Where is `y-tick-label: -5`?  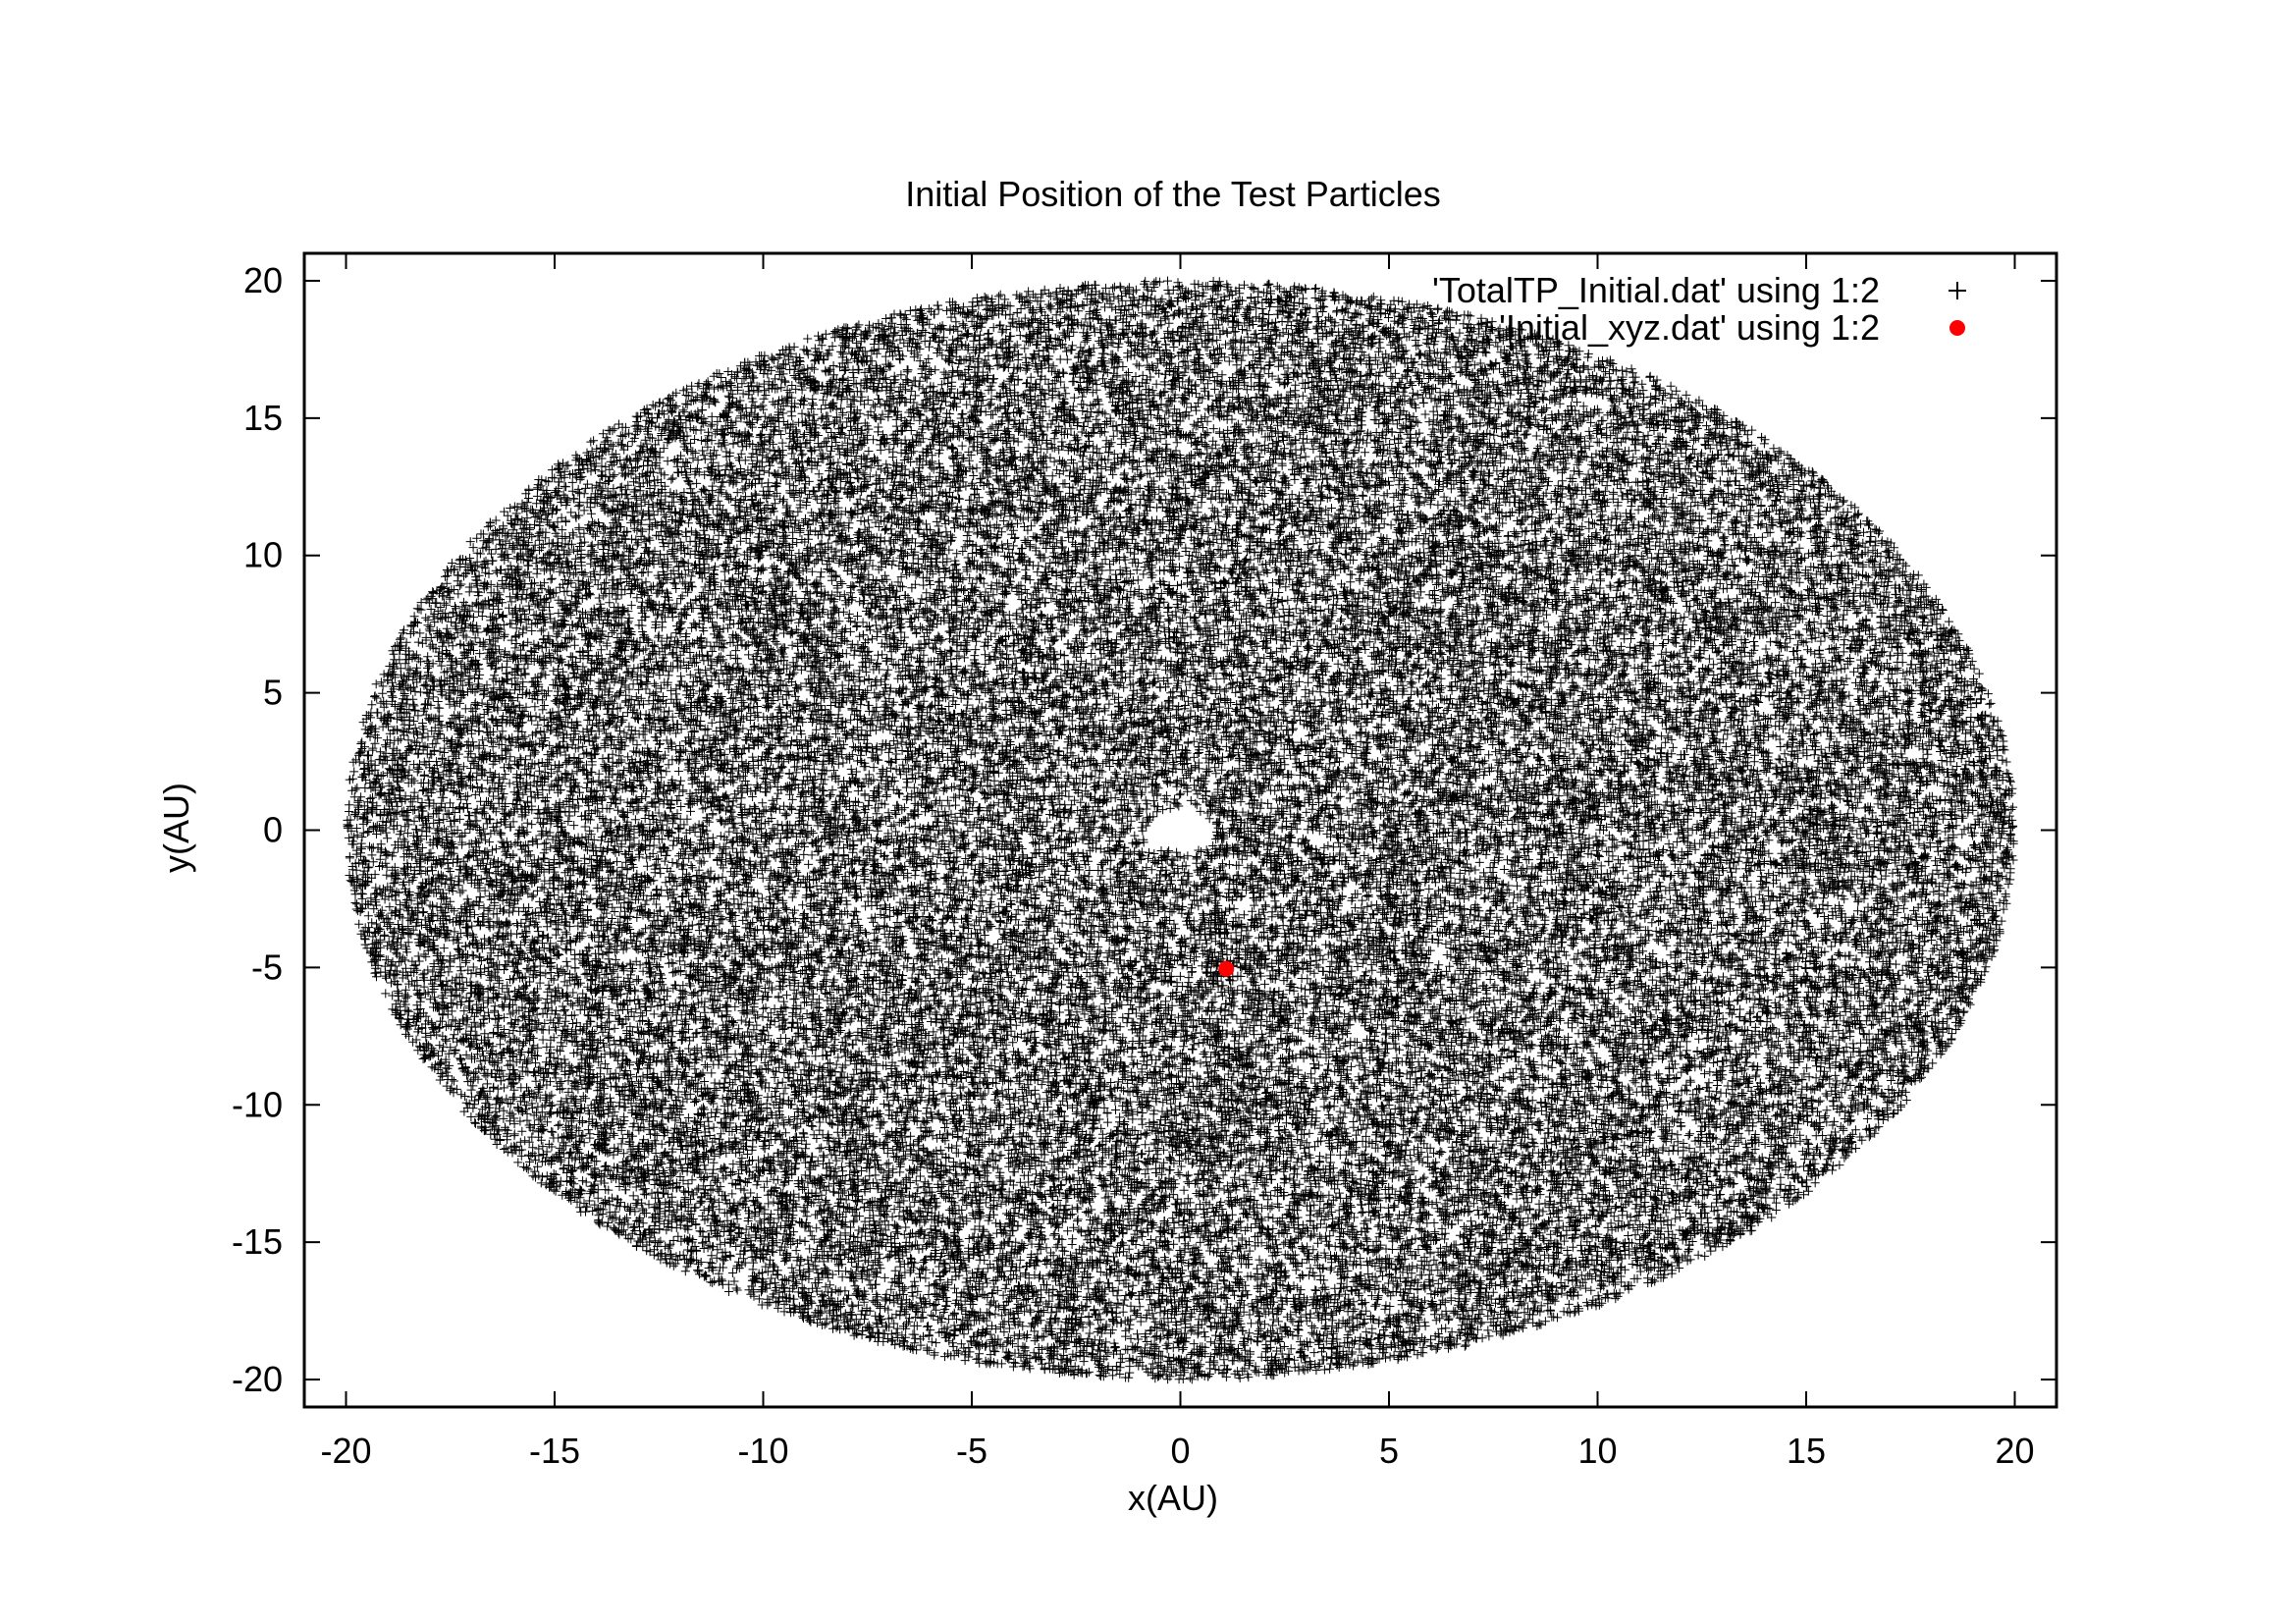
y-tick-label: -5 is located at coordinates (267, 967).